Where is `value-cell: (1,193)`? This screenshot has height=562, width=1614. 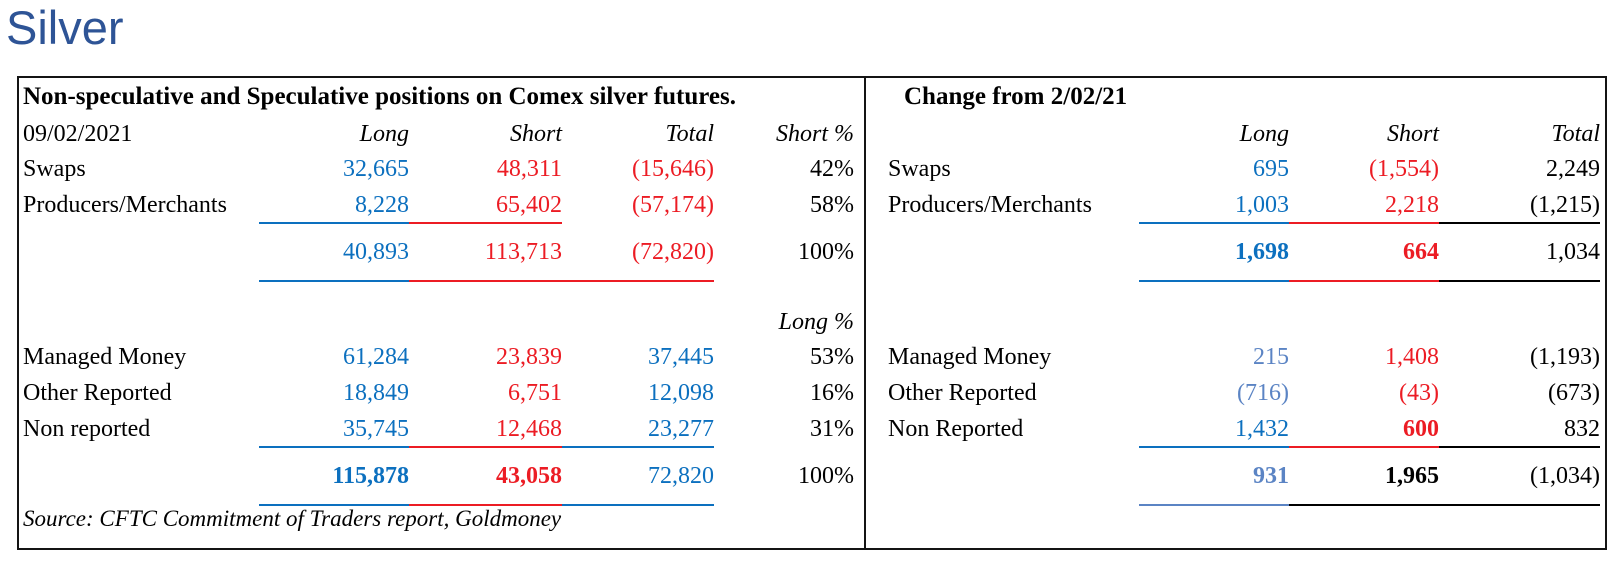 value-cell: (1,193) is located at coordinates (1565, 357).